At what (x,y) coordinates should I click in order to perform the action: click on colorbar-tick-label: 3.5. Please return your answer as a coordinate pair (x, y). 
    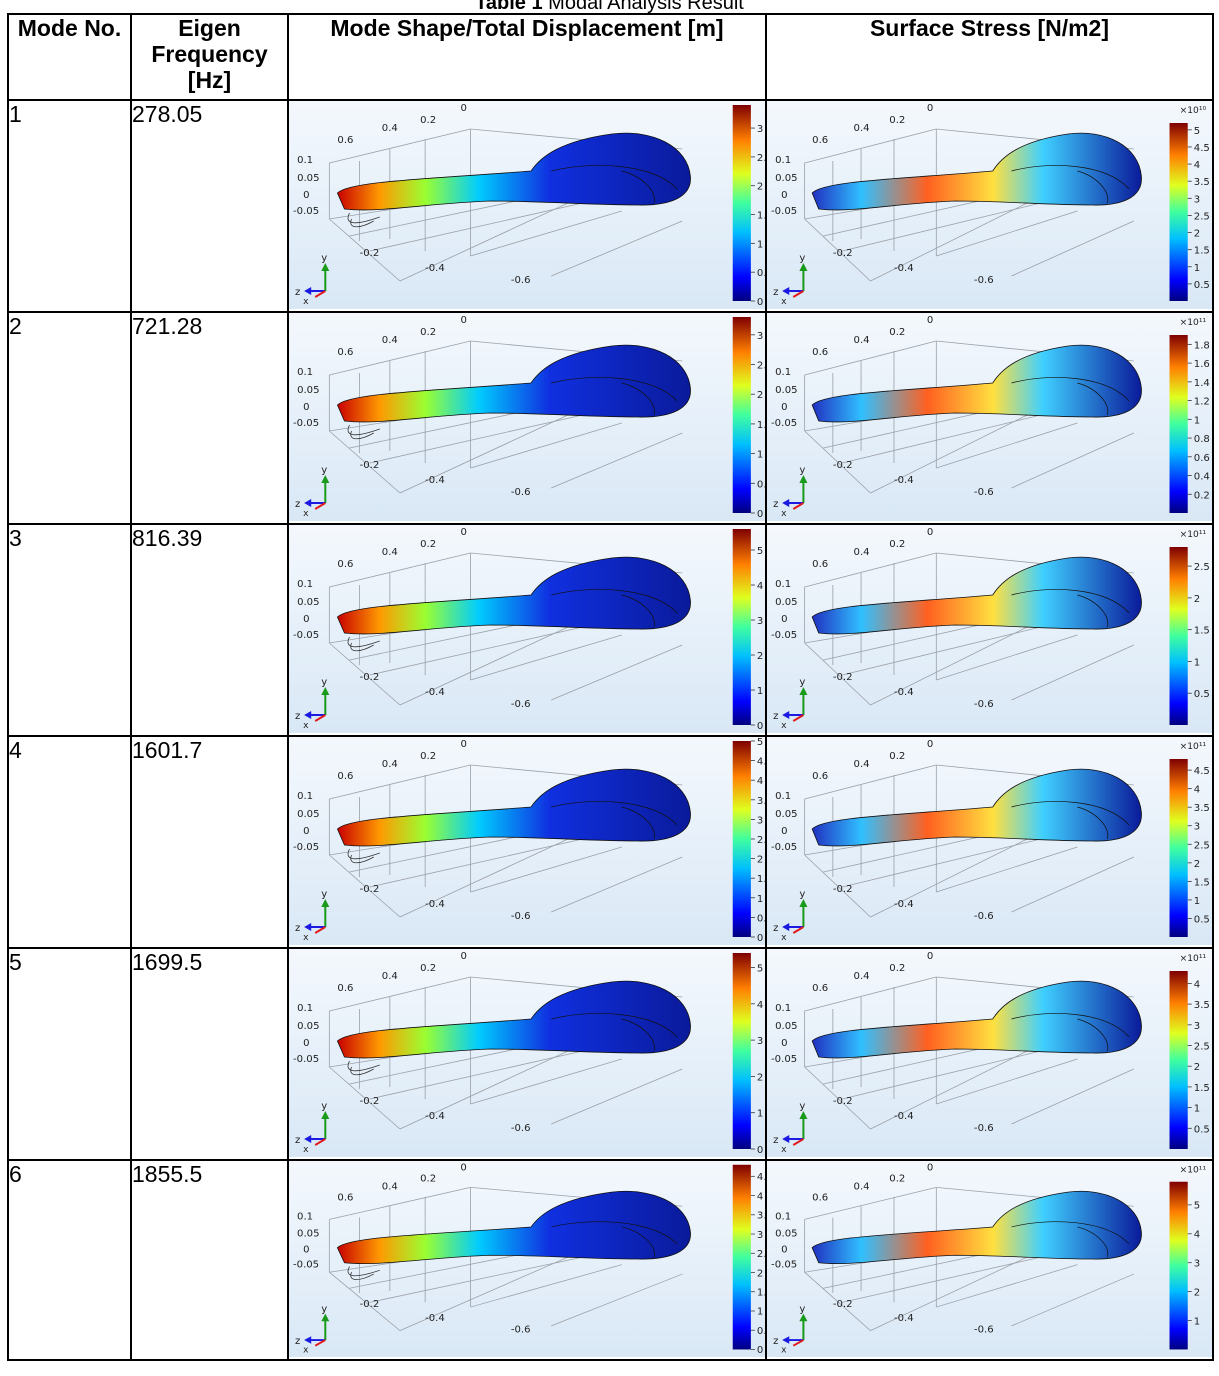
    Looking at the image, I should click on (761, 801).